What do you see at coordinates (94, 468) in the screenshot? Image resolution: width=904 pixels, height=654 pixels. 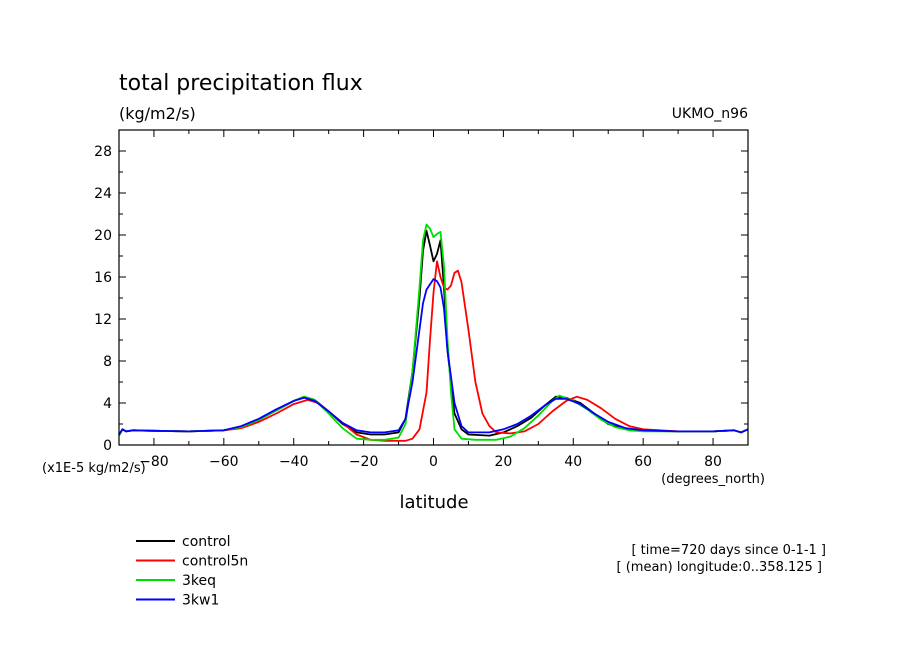 I see `y-units-label: (x1E-5 kg/m2/s)` at bounding box center [94, 468].